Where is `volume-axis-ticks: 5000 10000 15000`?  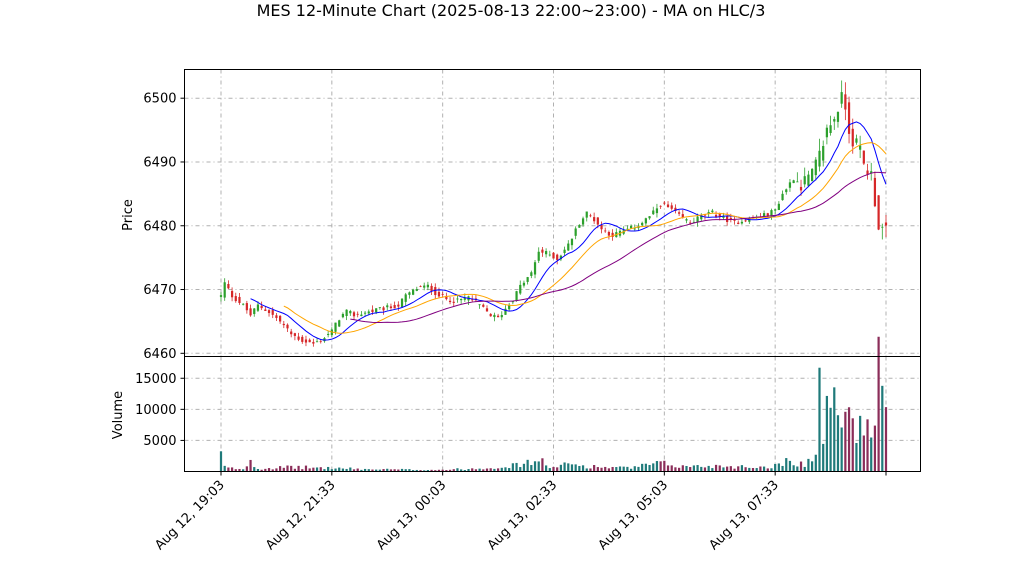
volume-axis-ticks: 5000 10000 15000 is located at coordinates (160, 410).